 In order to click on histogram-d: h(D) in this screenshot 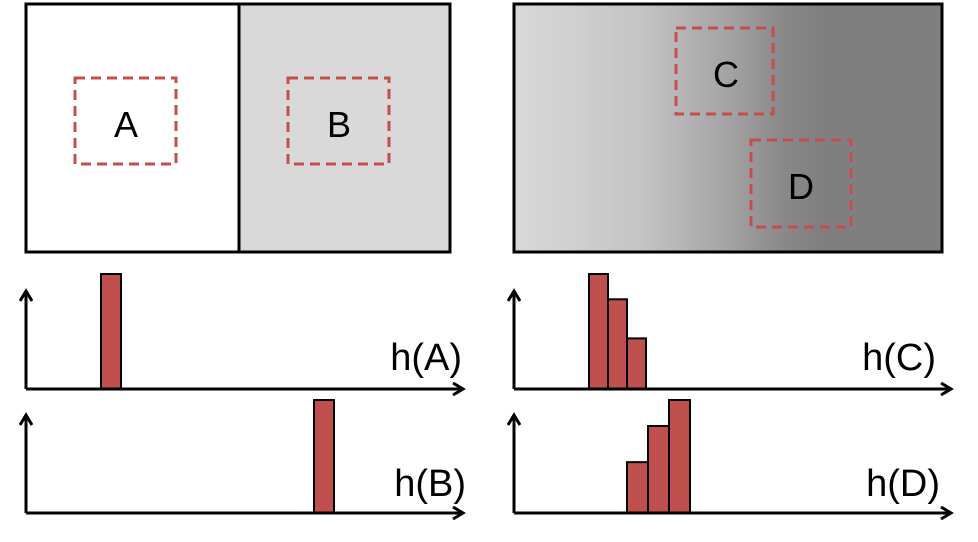, I will do `click(732, 456)`.